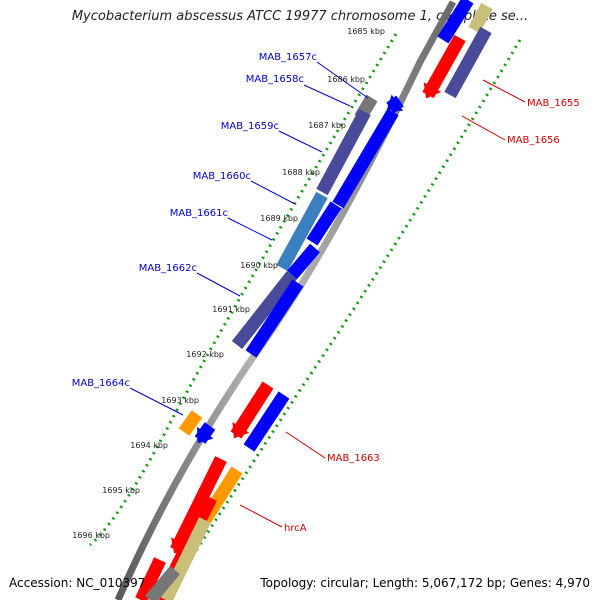 Image resolution: width=600 pixels, height=600 pixels. I want to click on gene-block-mab1663-b, so click(266, 421).